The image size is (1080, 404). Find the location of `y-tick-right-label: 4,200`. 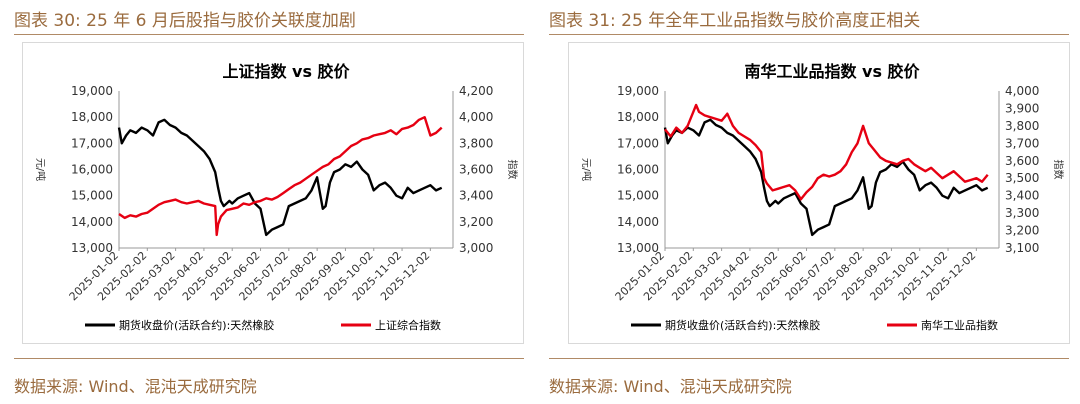

y-tick-right-label: 4,200 is located at coordinates (476, 91).